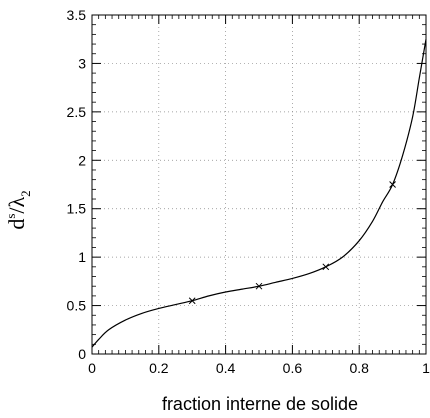  Describe the element at coordinates (226, 368) in the screenshot. I see `x-tick-label: 0.4` at that location.